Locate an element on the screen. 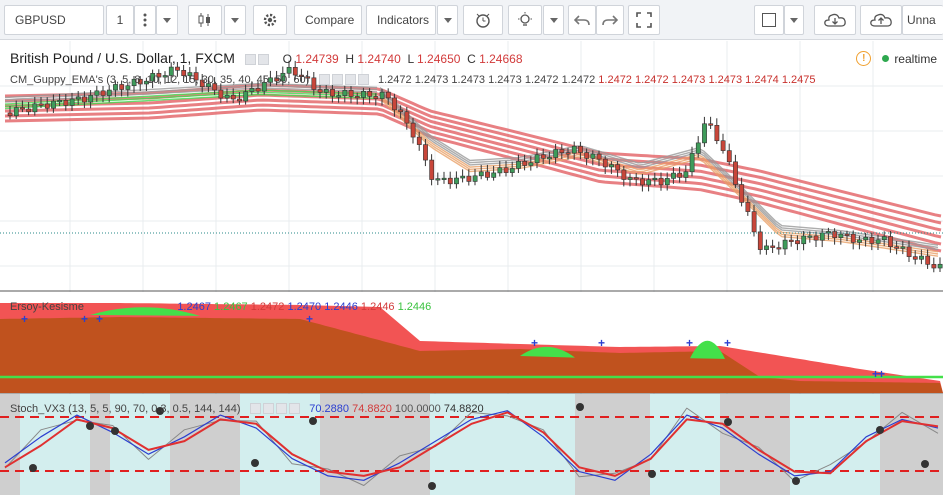 The height and width of the screenshot is (495, 943). chart-style-button is located at coordinates (205, 20).